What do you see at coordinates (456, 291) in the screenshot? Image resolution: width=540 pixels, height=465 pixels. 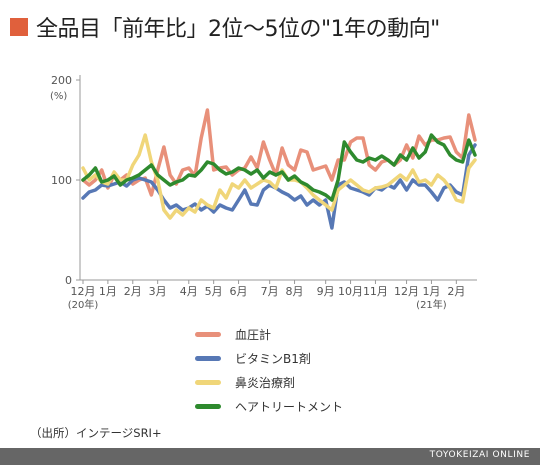 I see `x-tick-label-14: 2月` at bounding box center [456, 291].